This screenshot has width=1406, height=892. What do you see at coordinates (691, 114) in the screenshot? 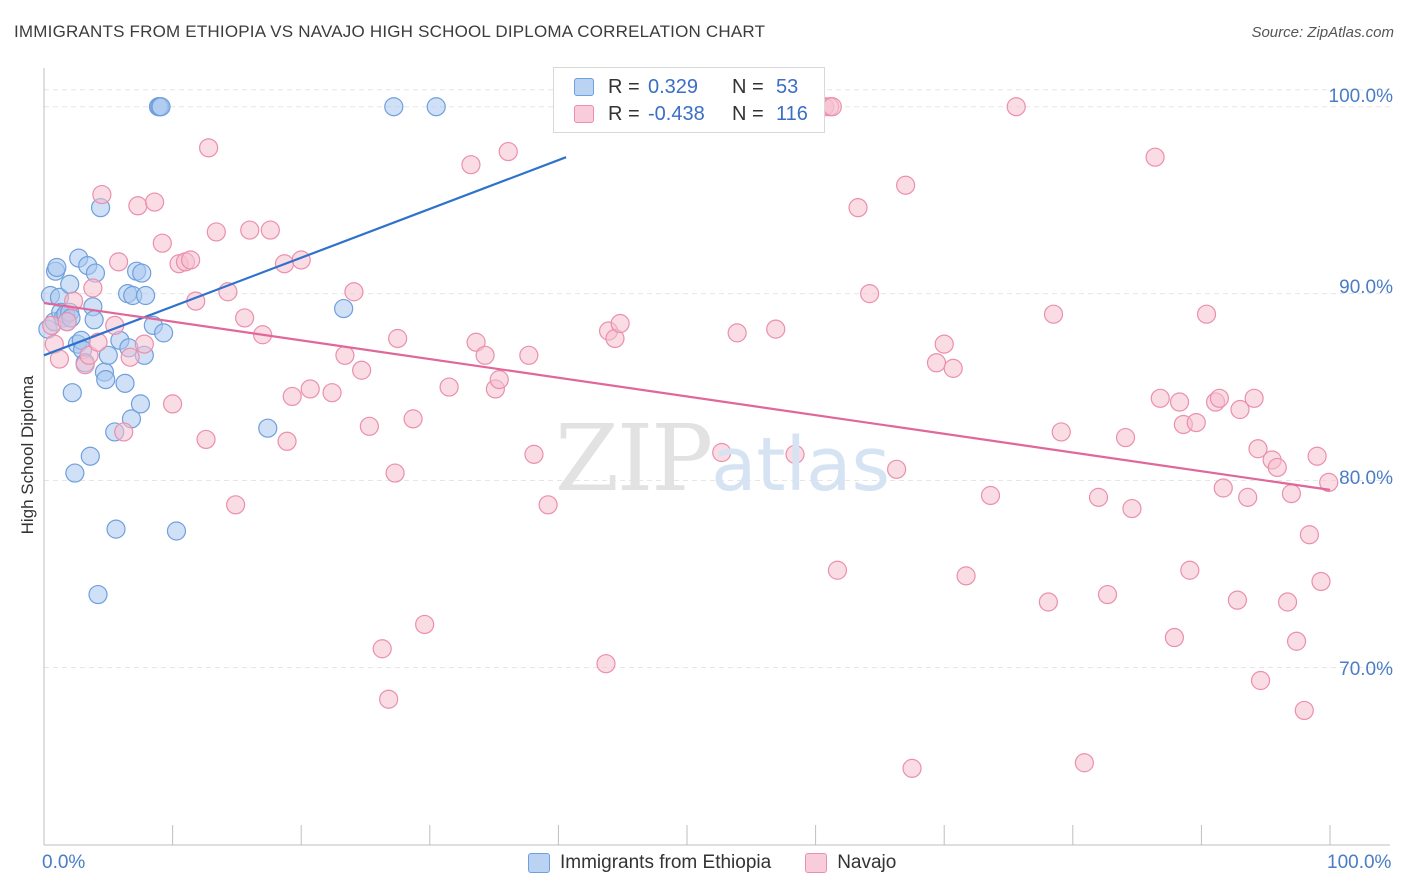
I see `legend-row-navajo: R = -0.438 N = 116` at bounding box center [691, 114].